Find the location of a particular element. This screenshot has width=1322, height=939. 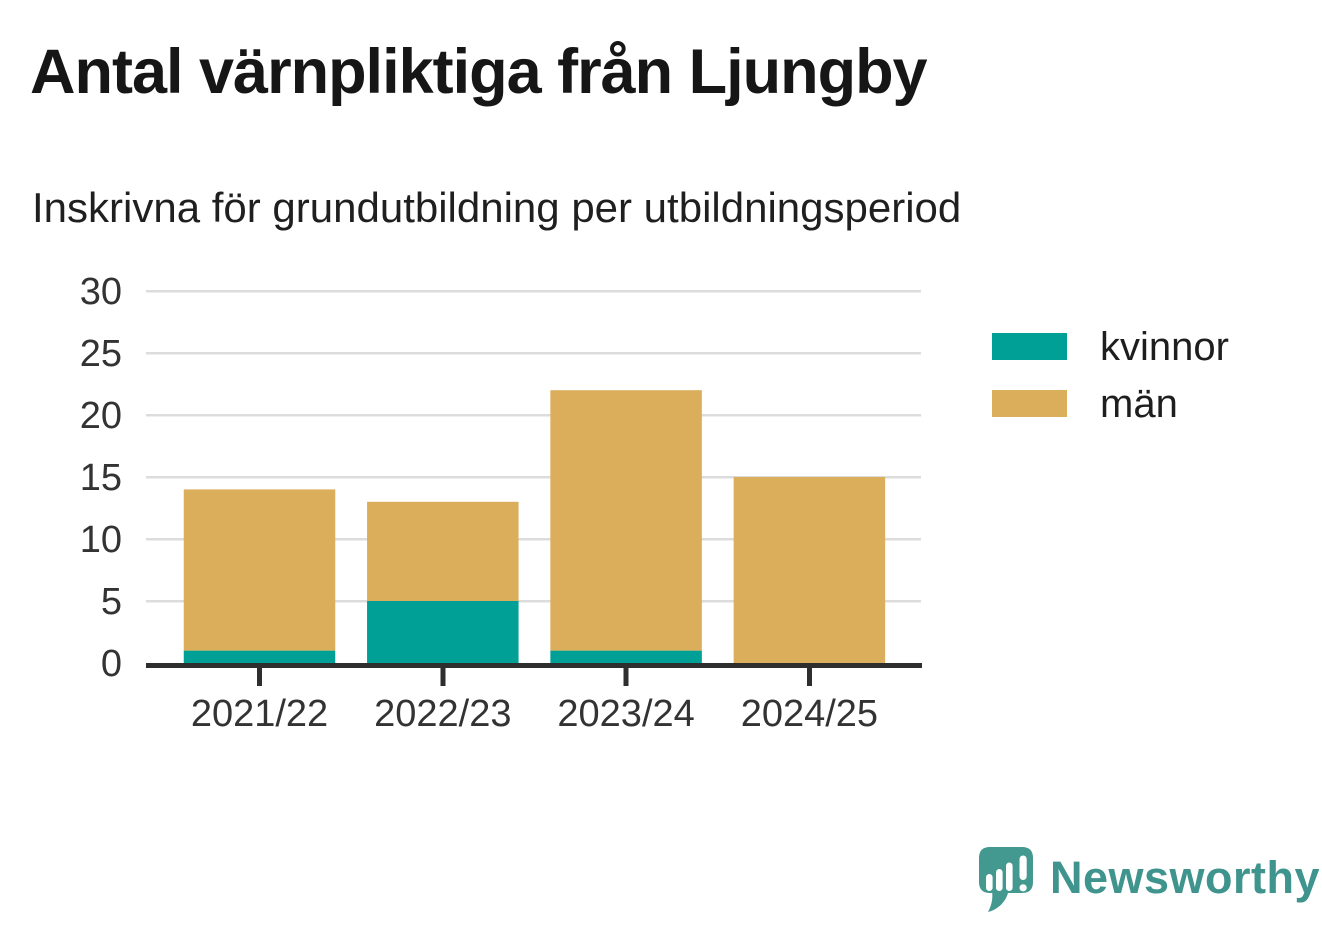

bar-segment-män-2024/25 is located at coordinates (809, 570).